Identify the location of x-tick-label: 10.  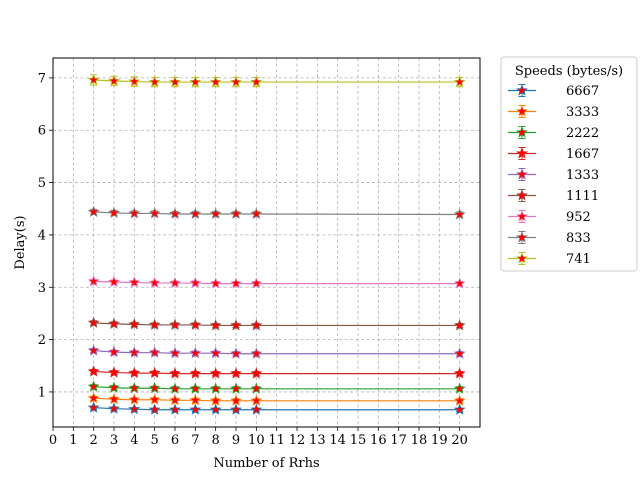
(256, 440).